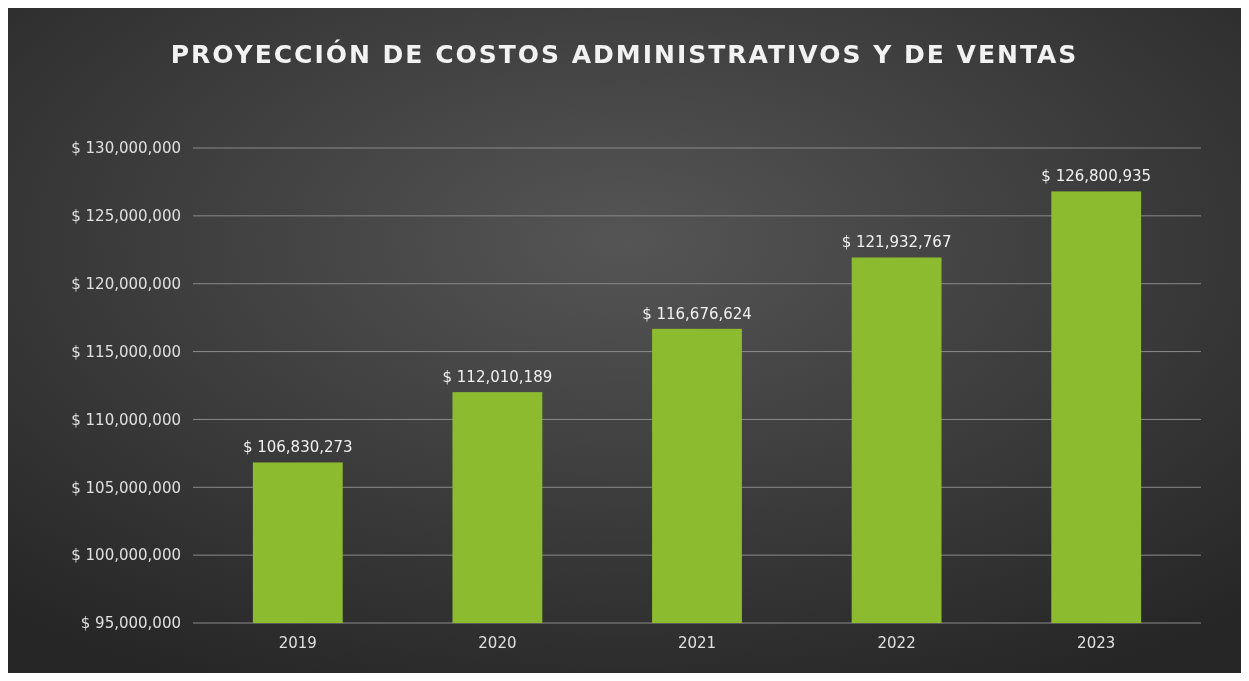  Describe the element at coordinates (1096, 176) in the screenshot. I see `data-label: $ 126,800,935` at that location.